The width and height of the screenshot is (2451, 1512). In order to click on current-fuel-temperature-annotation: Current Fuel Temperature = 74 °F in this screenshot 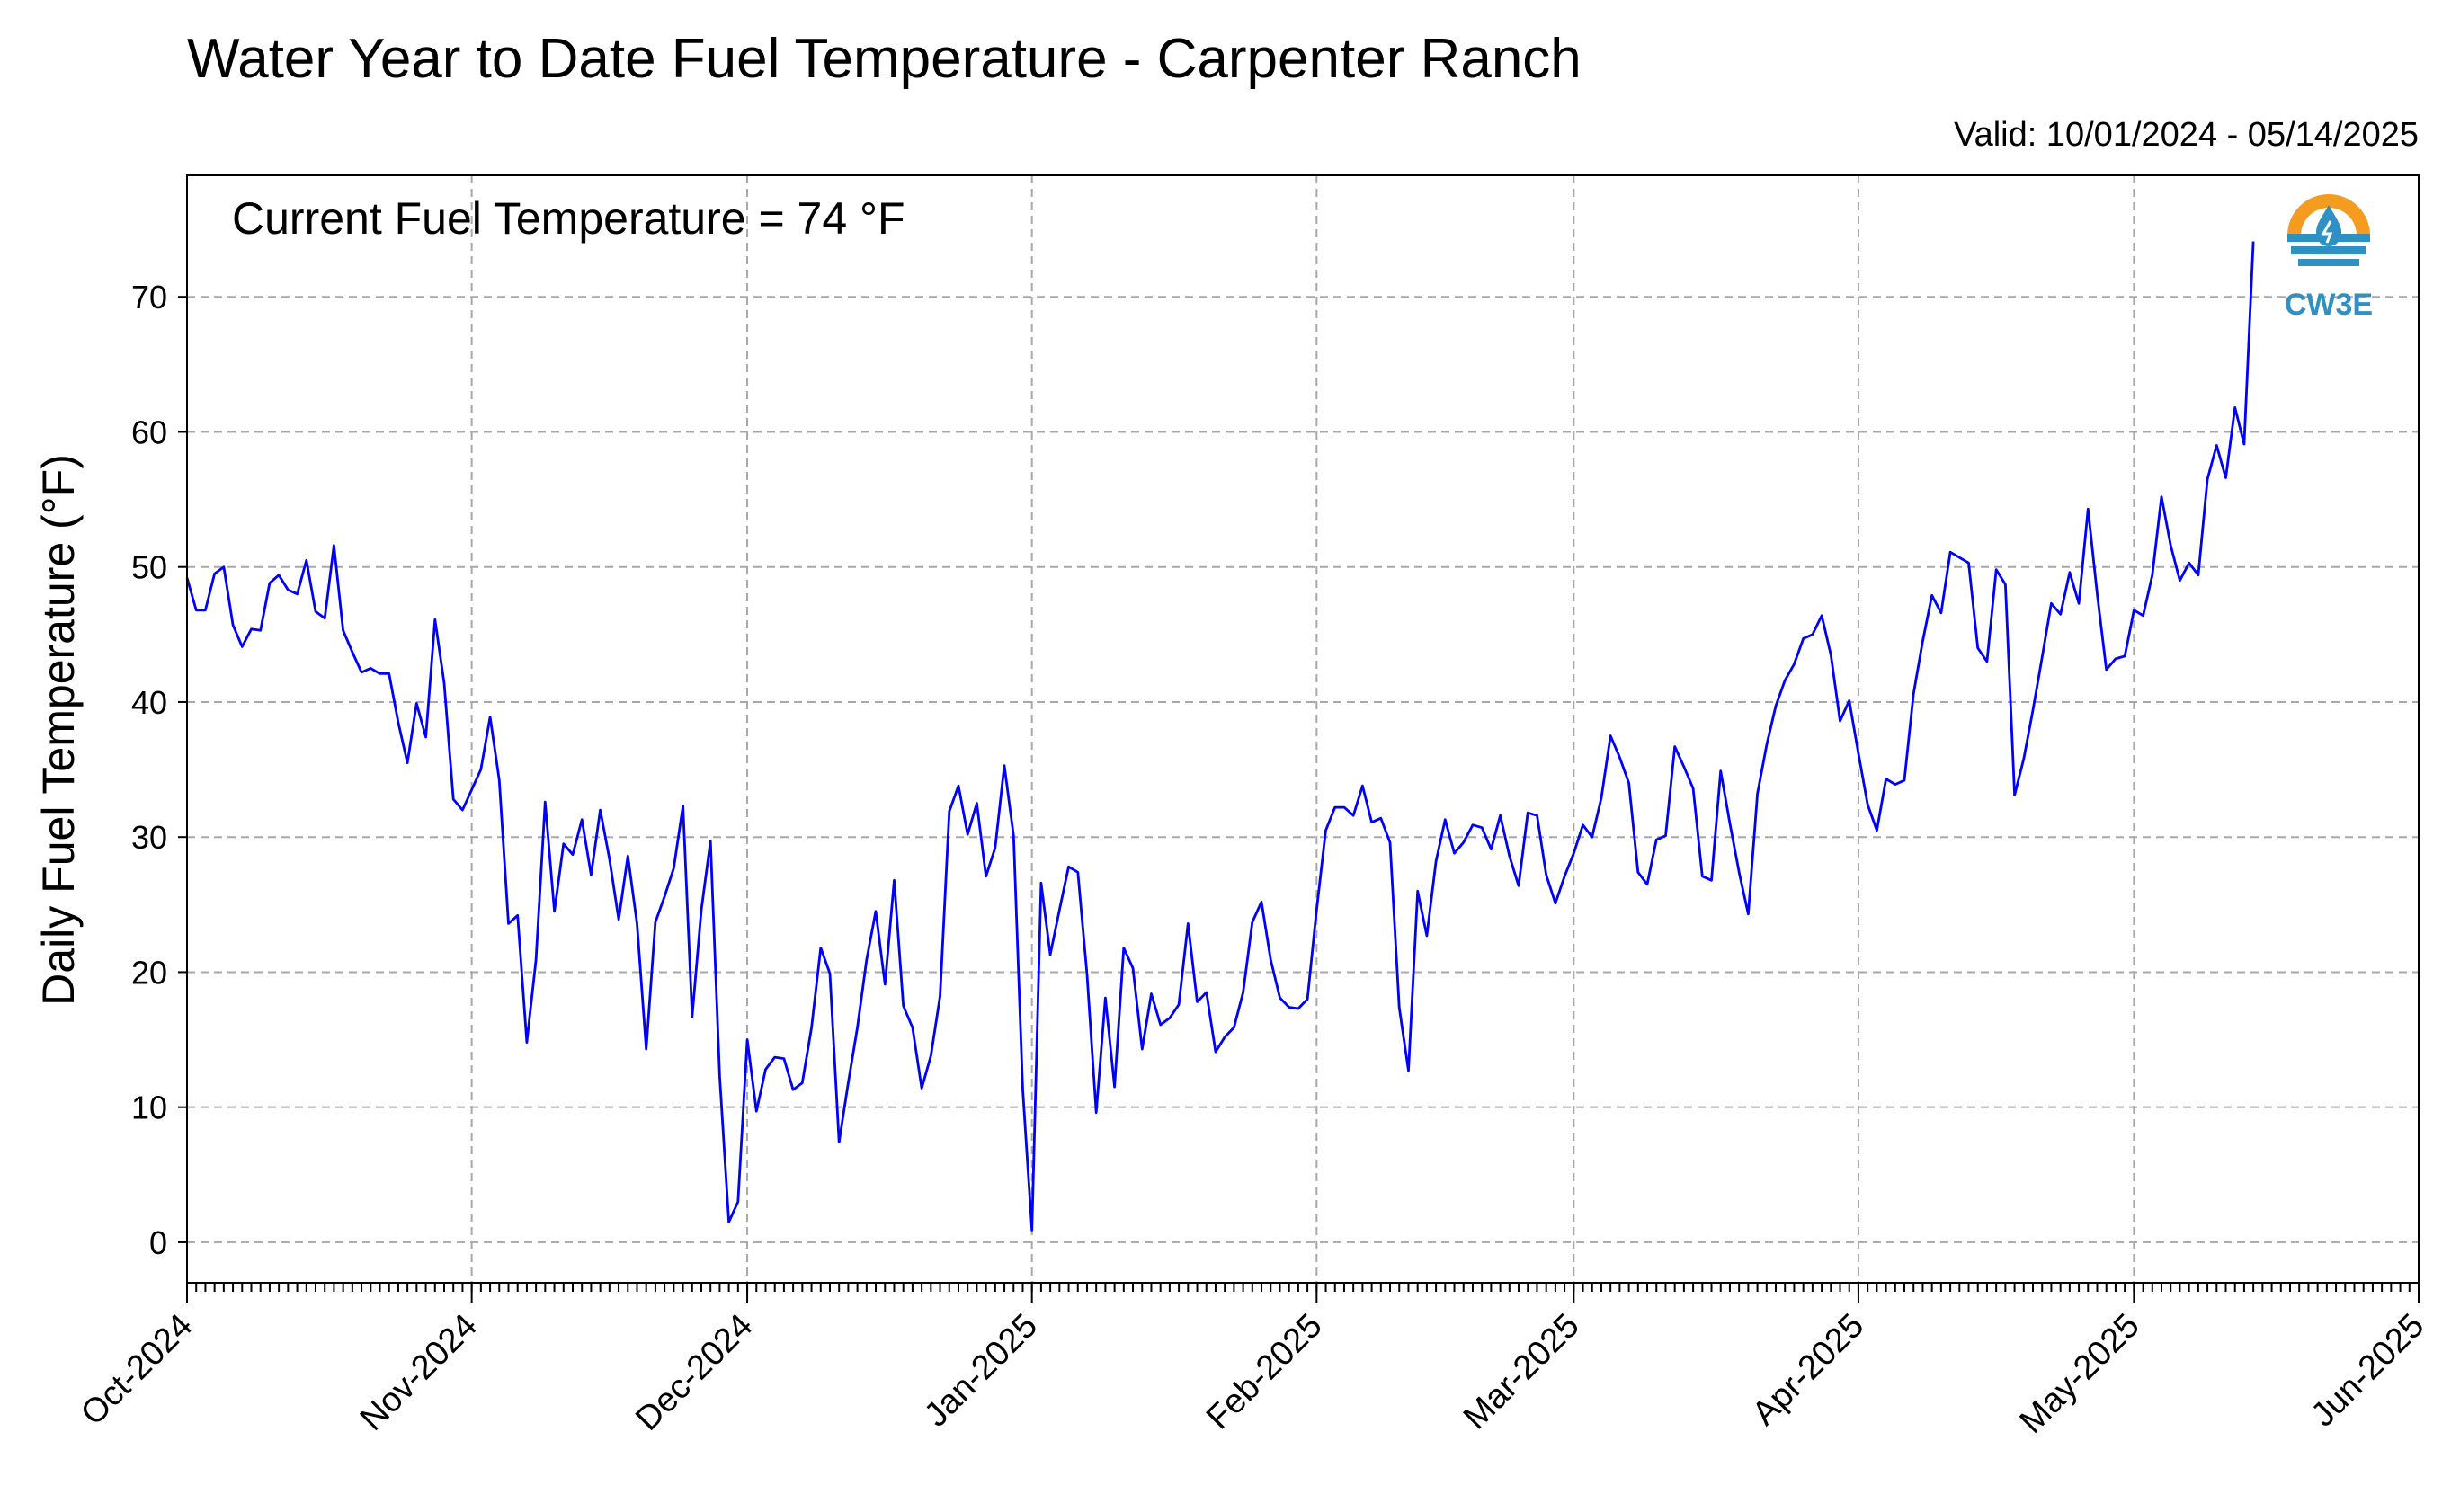, I will do `click(568, 218)`.